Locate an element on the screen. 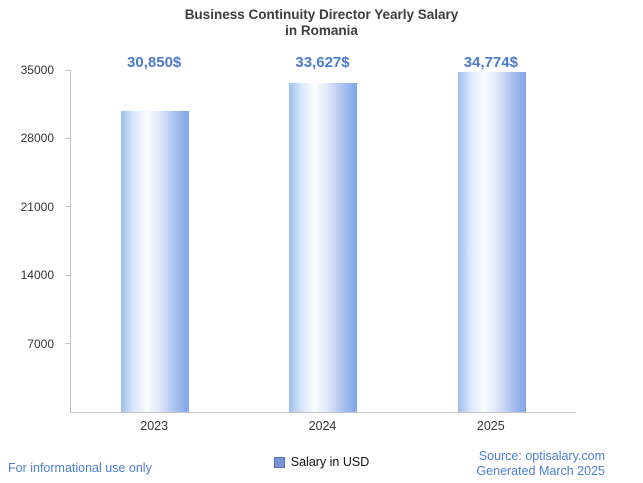 Image resolution: width=643 pixels, height=483 pixels. legend: Salary in USD is located at coordinates (321, 462).